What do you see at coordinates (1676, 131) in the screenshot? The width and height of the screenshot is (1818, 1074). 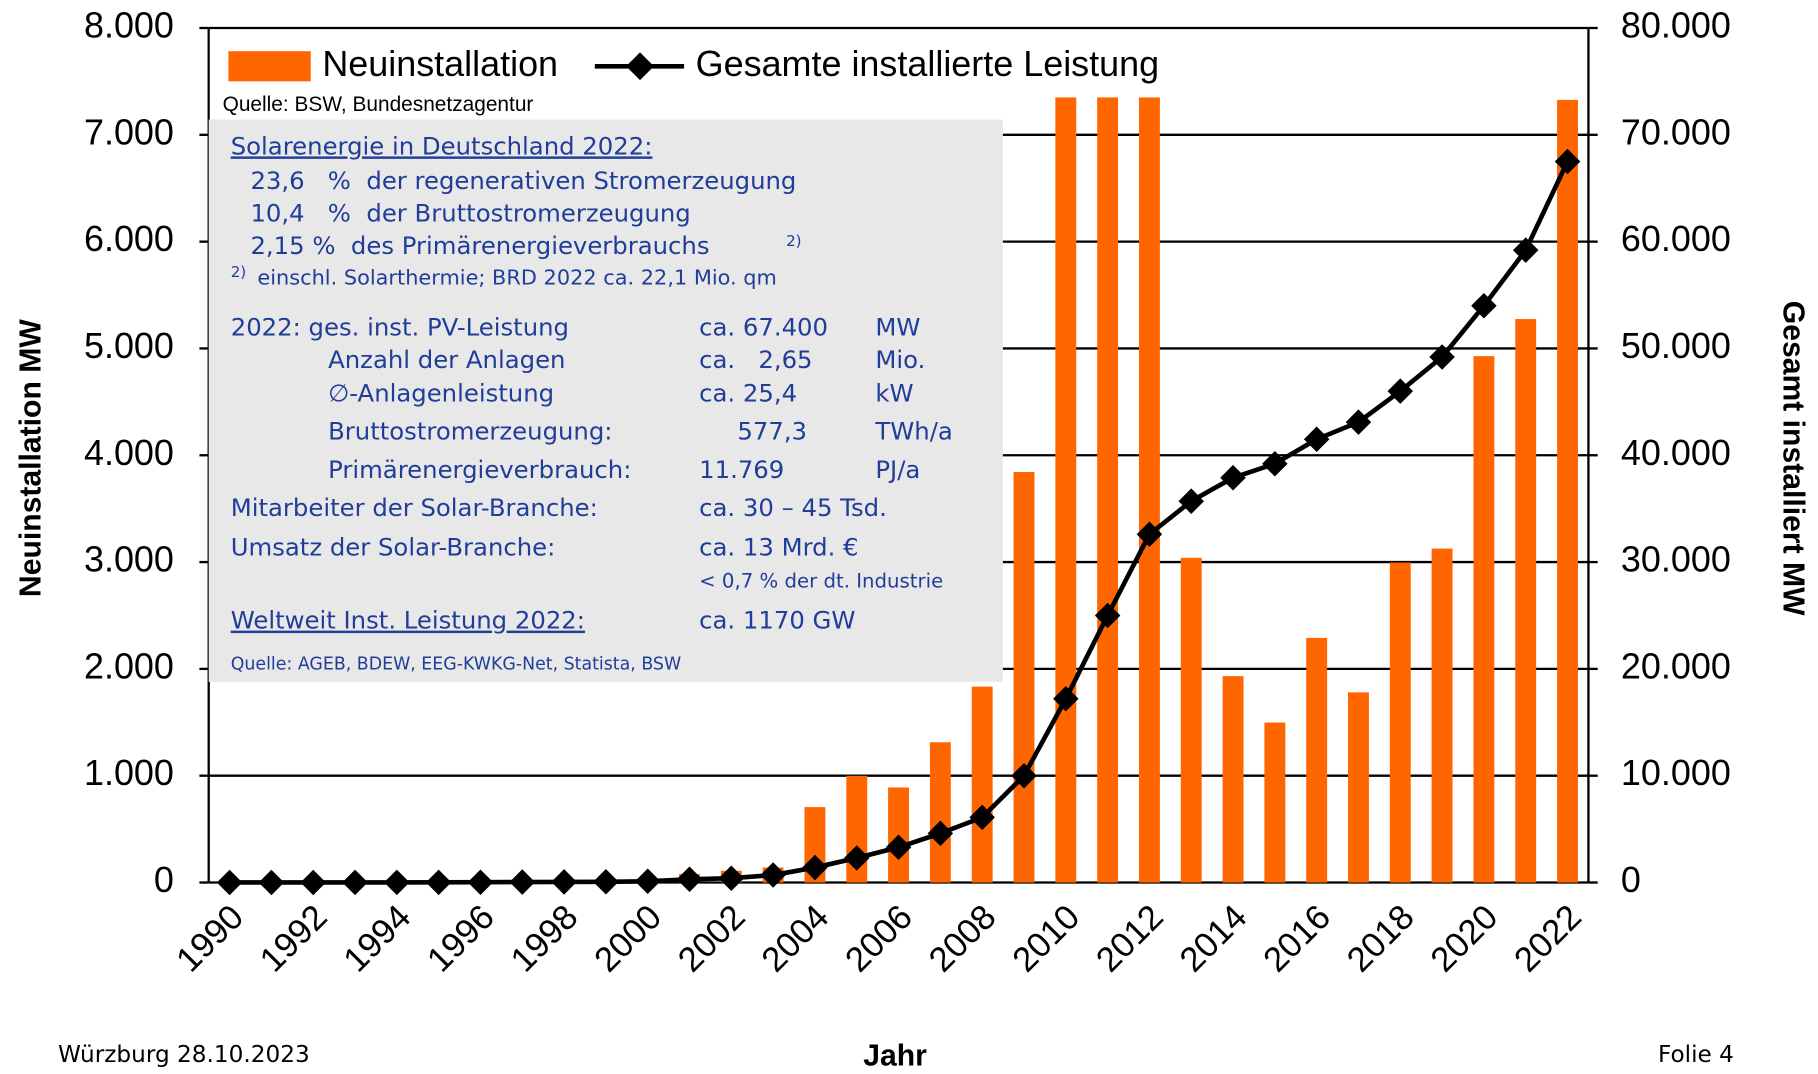 I see `y2-tick-label: 70.000` at bounding box center [1676, 131].